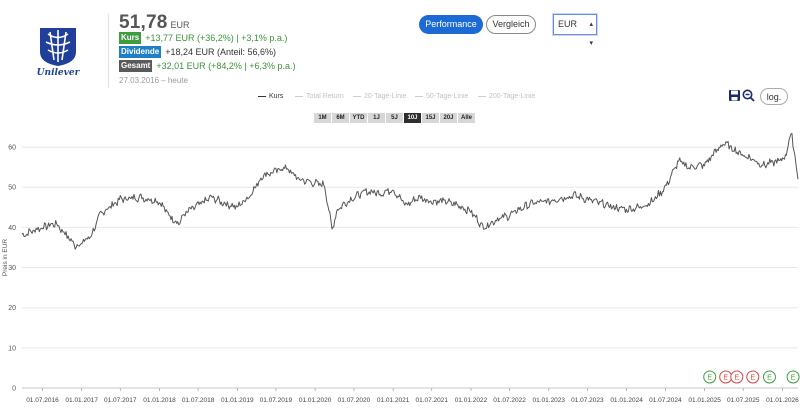 The height and width of the screenshot is (410, 800). Describe the element at coordinates (226, 66) in the screenshot. I see `stat-value-gesamt: +32,01 EUR (+84,2% | +6,3% p.a.)` at that location.